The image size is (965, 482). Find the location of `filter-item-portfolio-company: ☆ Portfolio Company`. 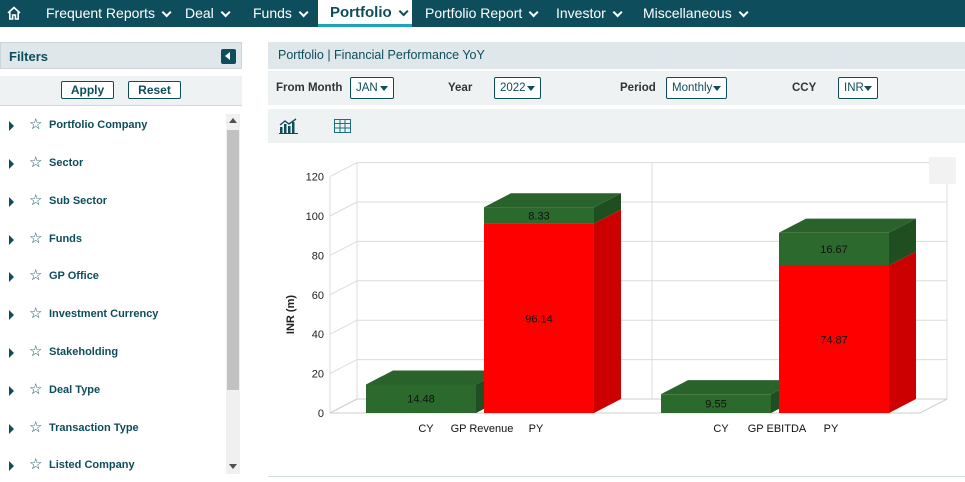

filter-item-portfolio-company: ☆ Portfolio Company is located at coordinates (113, 126).